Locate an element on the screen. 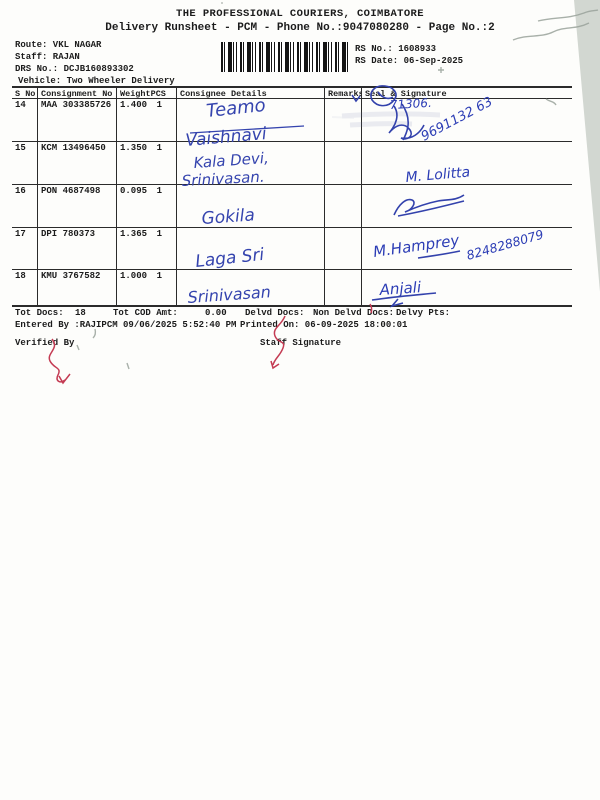 This screenshot has width=600, height=800. tot-cod-value: 0.00 is located at coordinates (216, 313).